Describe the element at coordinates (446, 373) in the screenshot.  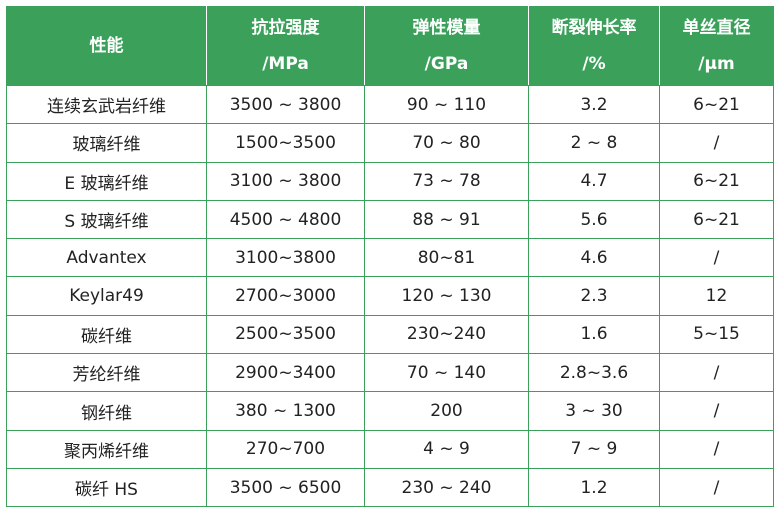
I see `cell-elastic-modulus: 70 ~ 140` at that location.